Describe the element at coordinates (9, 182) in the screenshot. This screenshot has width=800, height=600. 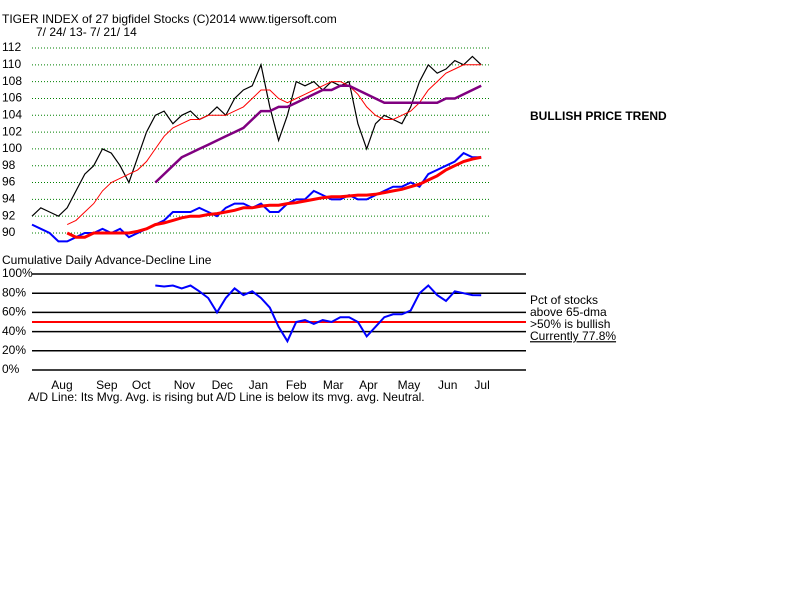
I see `y-tick-label: 96` at that location.